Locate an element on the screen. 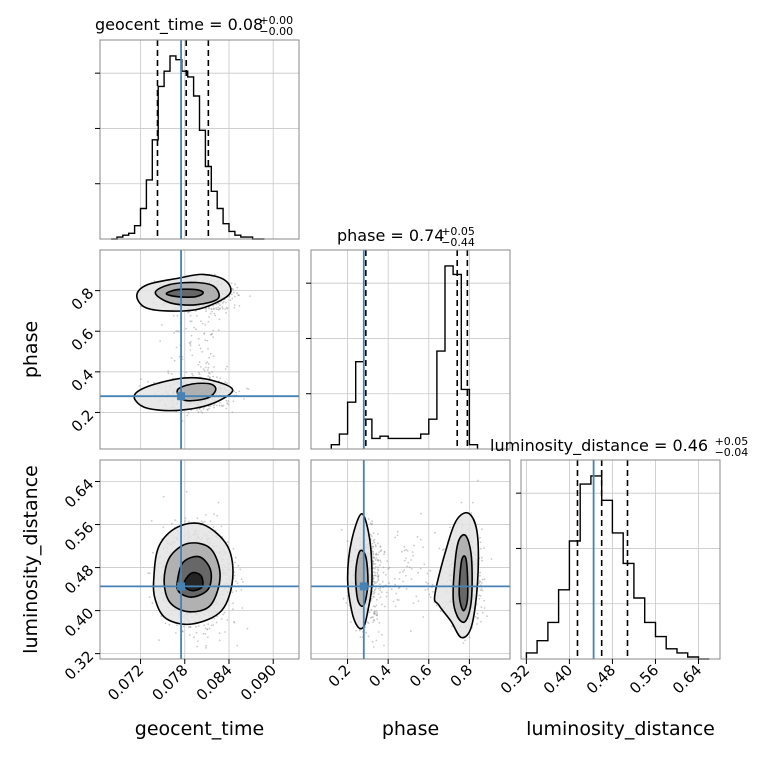  histogram-phase is located at coordinates (404, 357).